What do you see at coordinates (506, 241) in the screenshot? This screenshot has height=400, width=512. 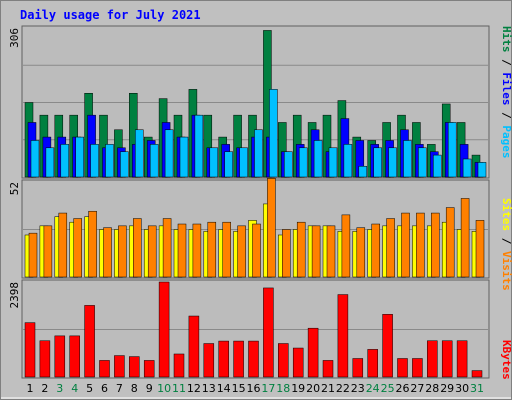 I see `legend-sep-3: /` at bounding box center [506, 241].